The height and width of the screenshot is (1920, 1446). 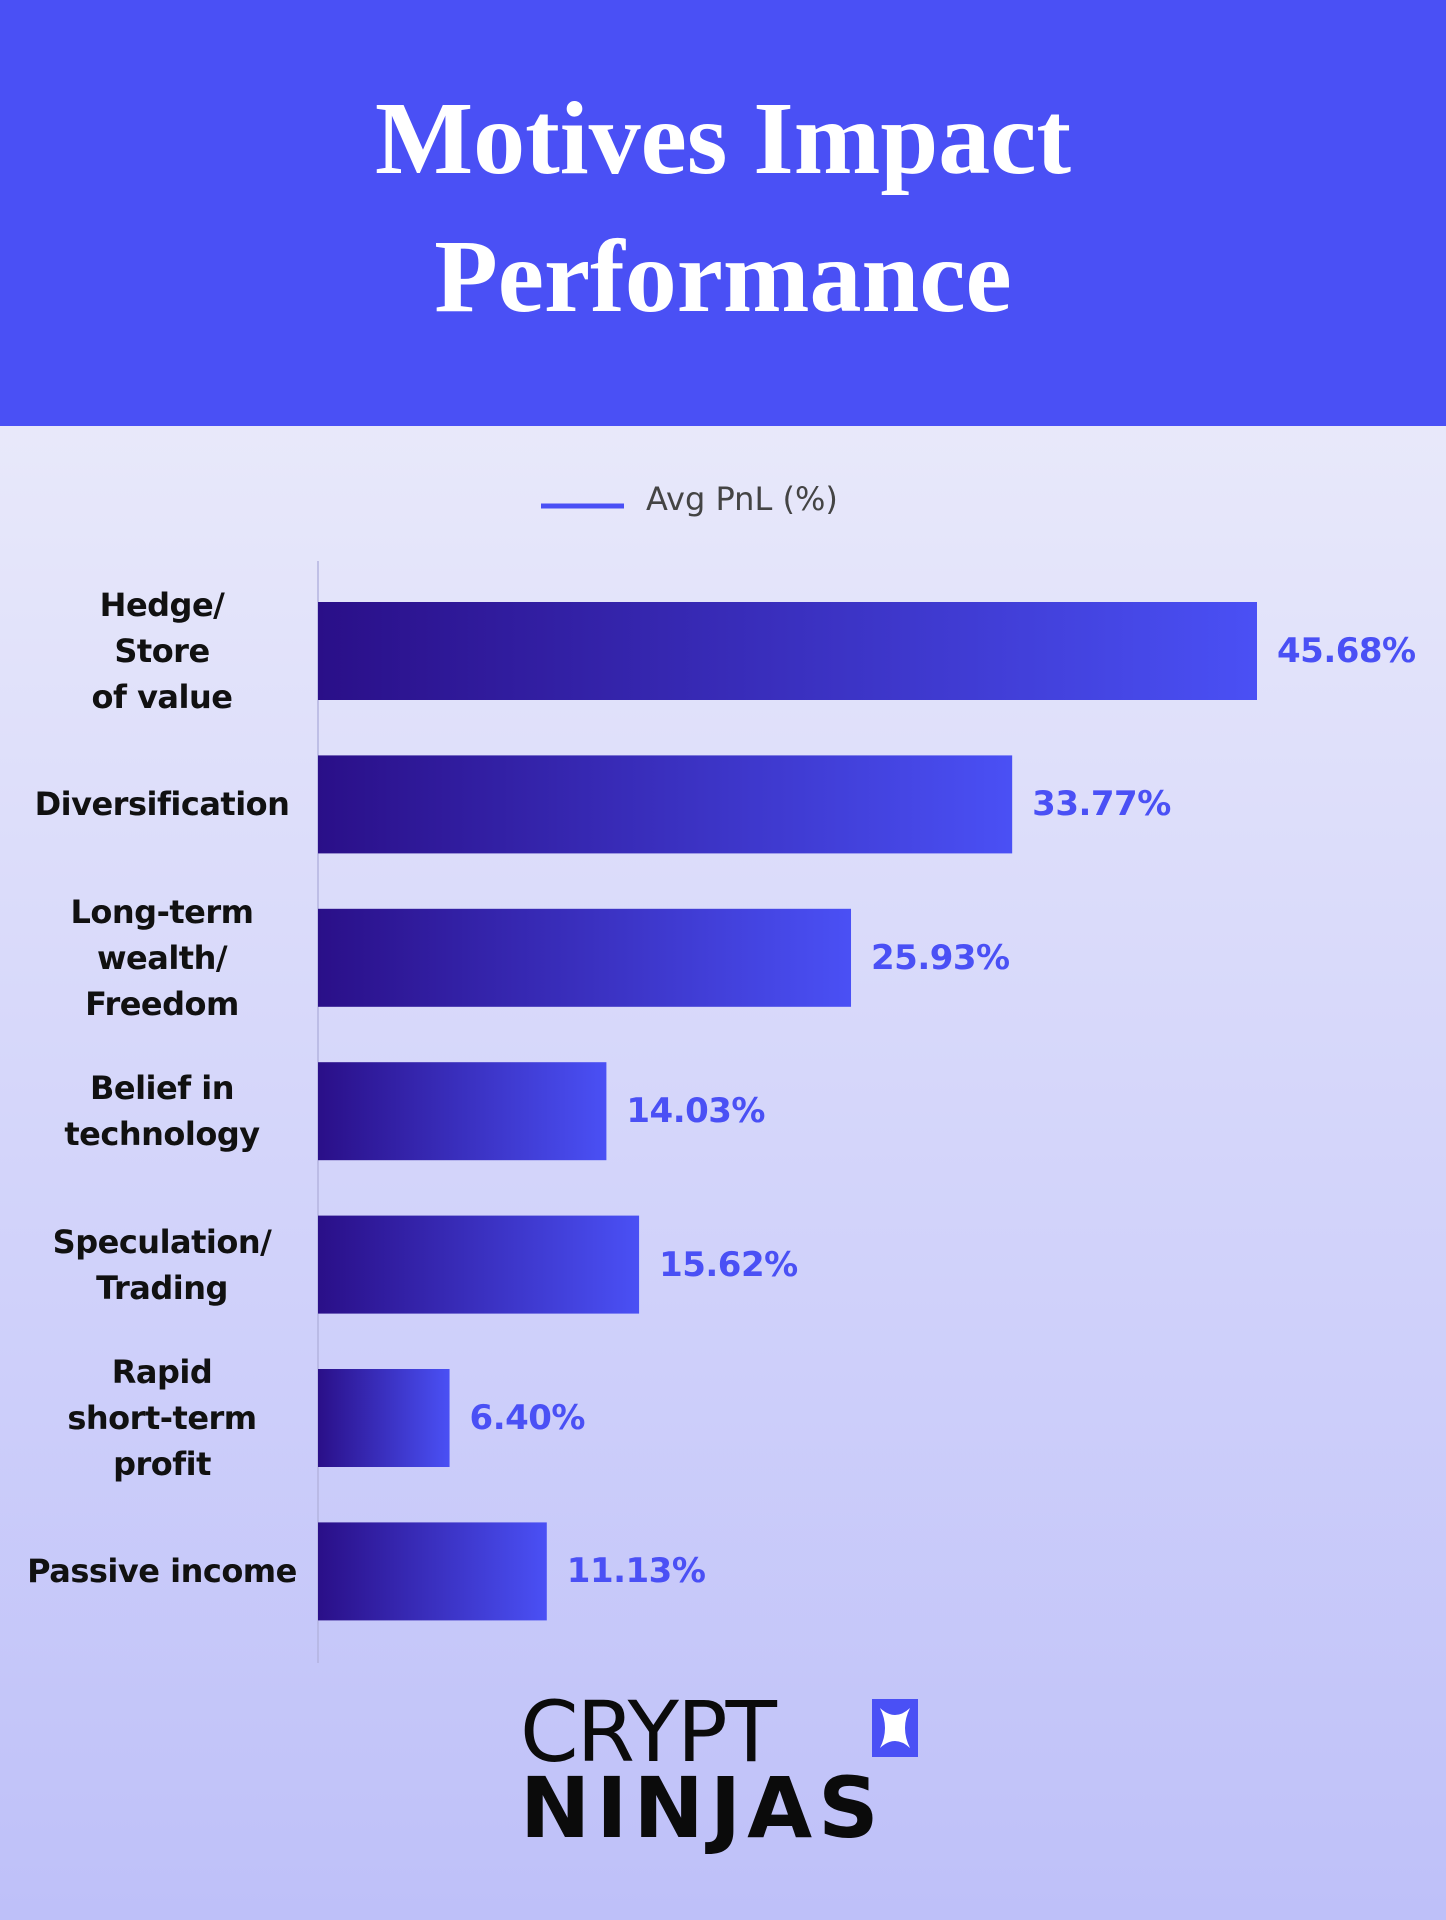 I want to click on data-label: 15.62%, so click(x=728, y=1264).